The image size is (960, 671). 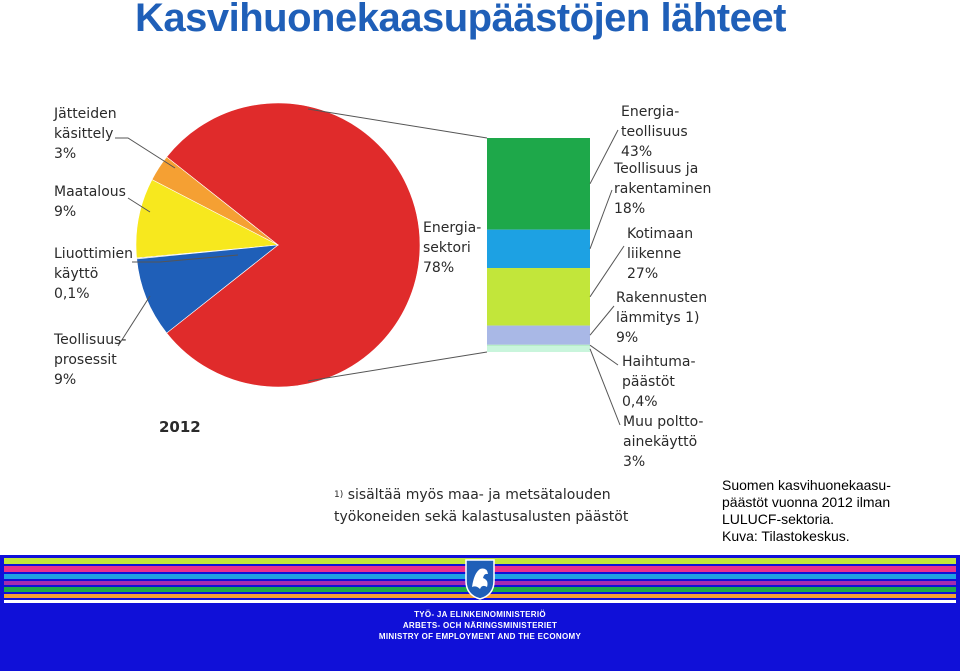 What do you see at coordinates (480, 625) in the screenshot?
I see `ministry-name-sv: ARBETS- OCH NÄRINGSMINISTERIET` at bounding box center [480, 625].